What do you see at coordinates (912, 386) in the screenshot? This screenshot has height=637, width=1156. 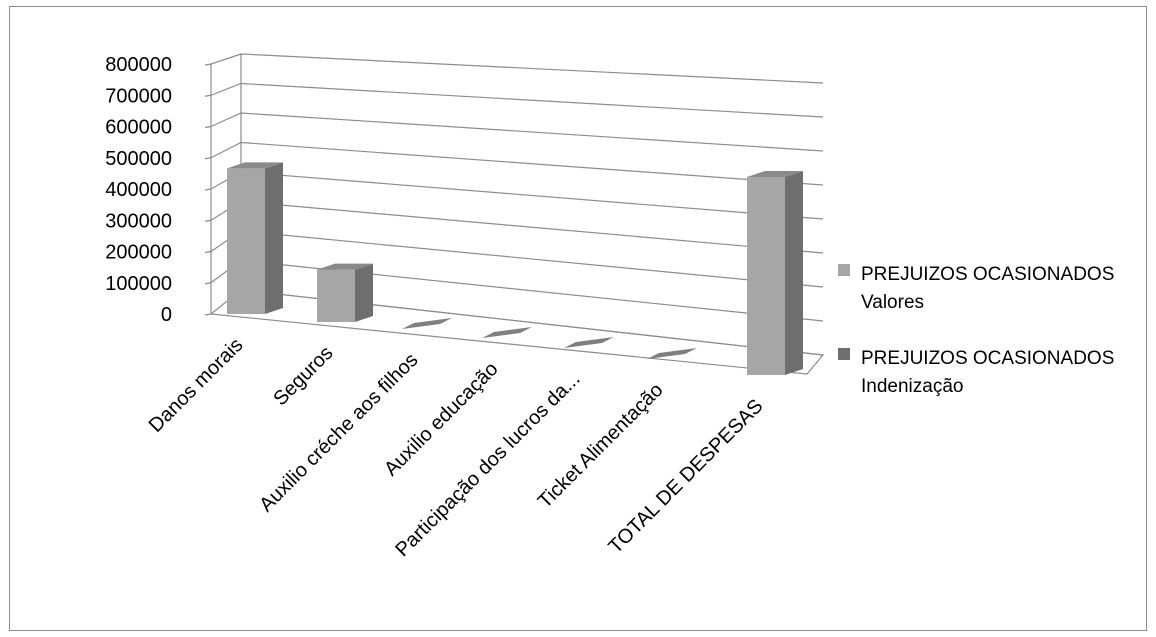 I see `legend-label: Indenização` at bounding box center [912, 386].